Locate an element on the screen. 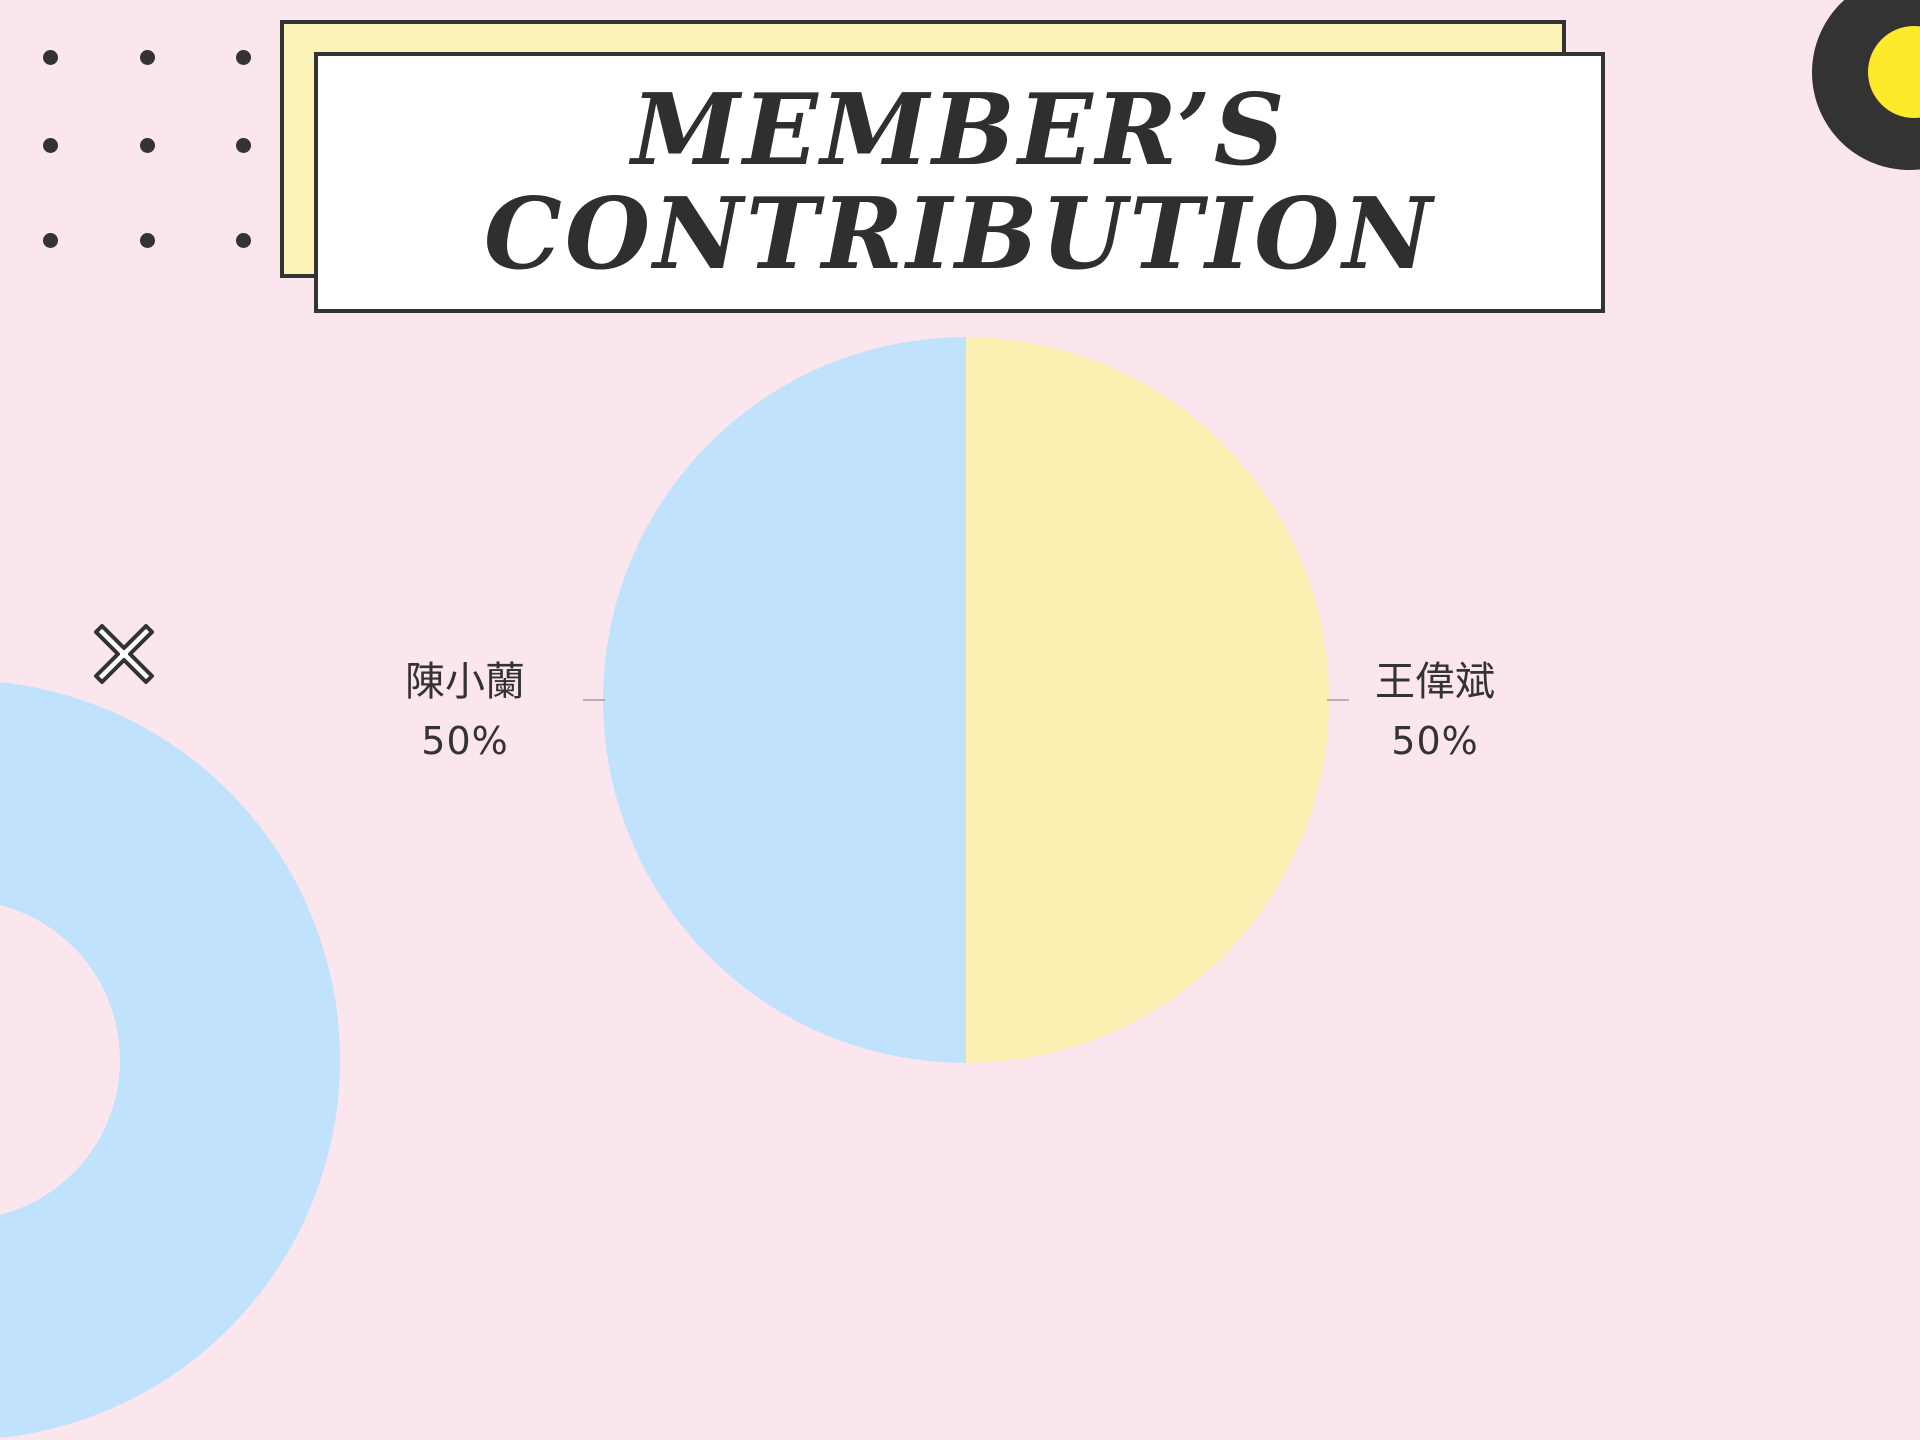 The width and height of the screenshot is (1920, 1440). title-card: MEMBER’S CONTRIBUTION is located at coordinates (959, 182).